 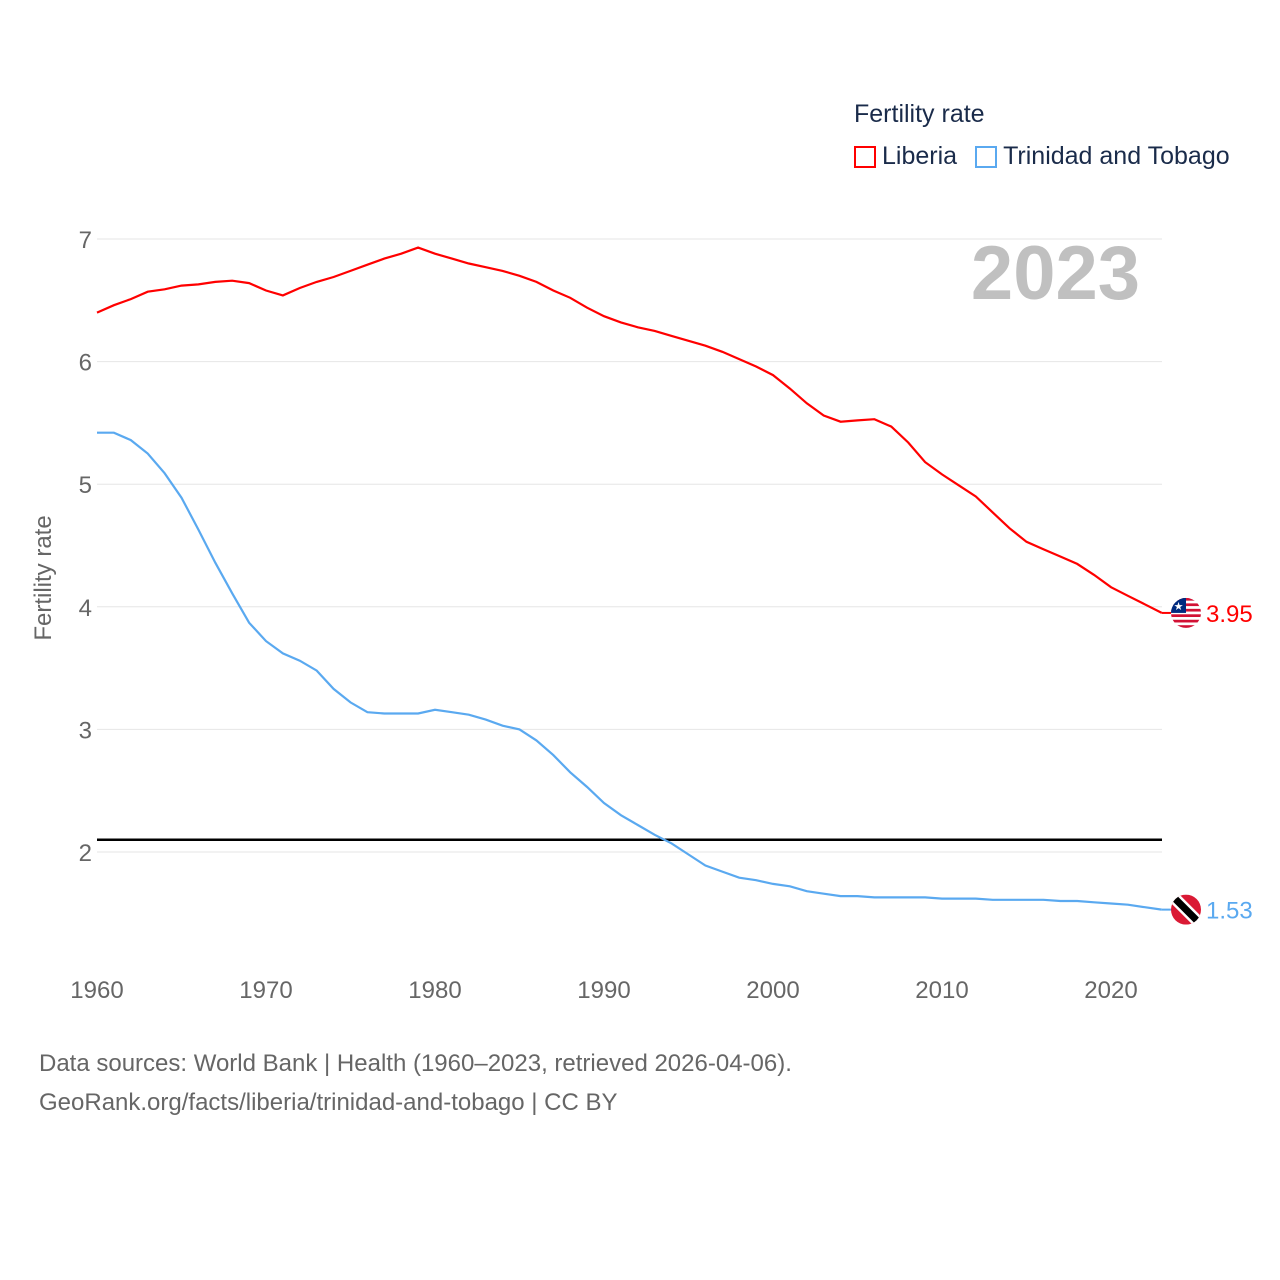 I want to click on legend: Liberia Trinidad and Tobago, so click(x=1042, y=156).